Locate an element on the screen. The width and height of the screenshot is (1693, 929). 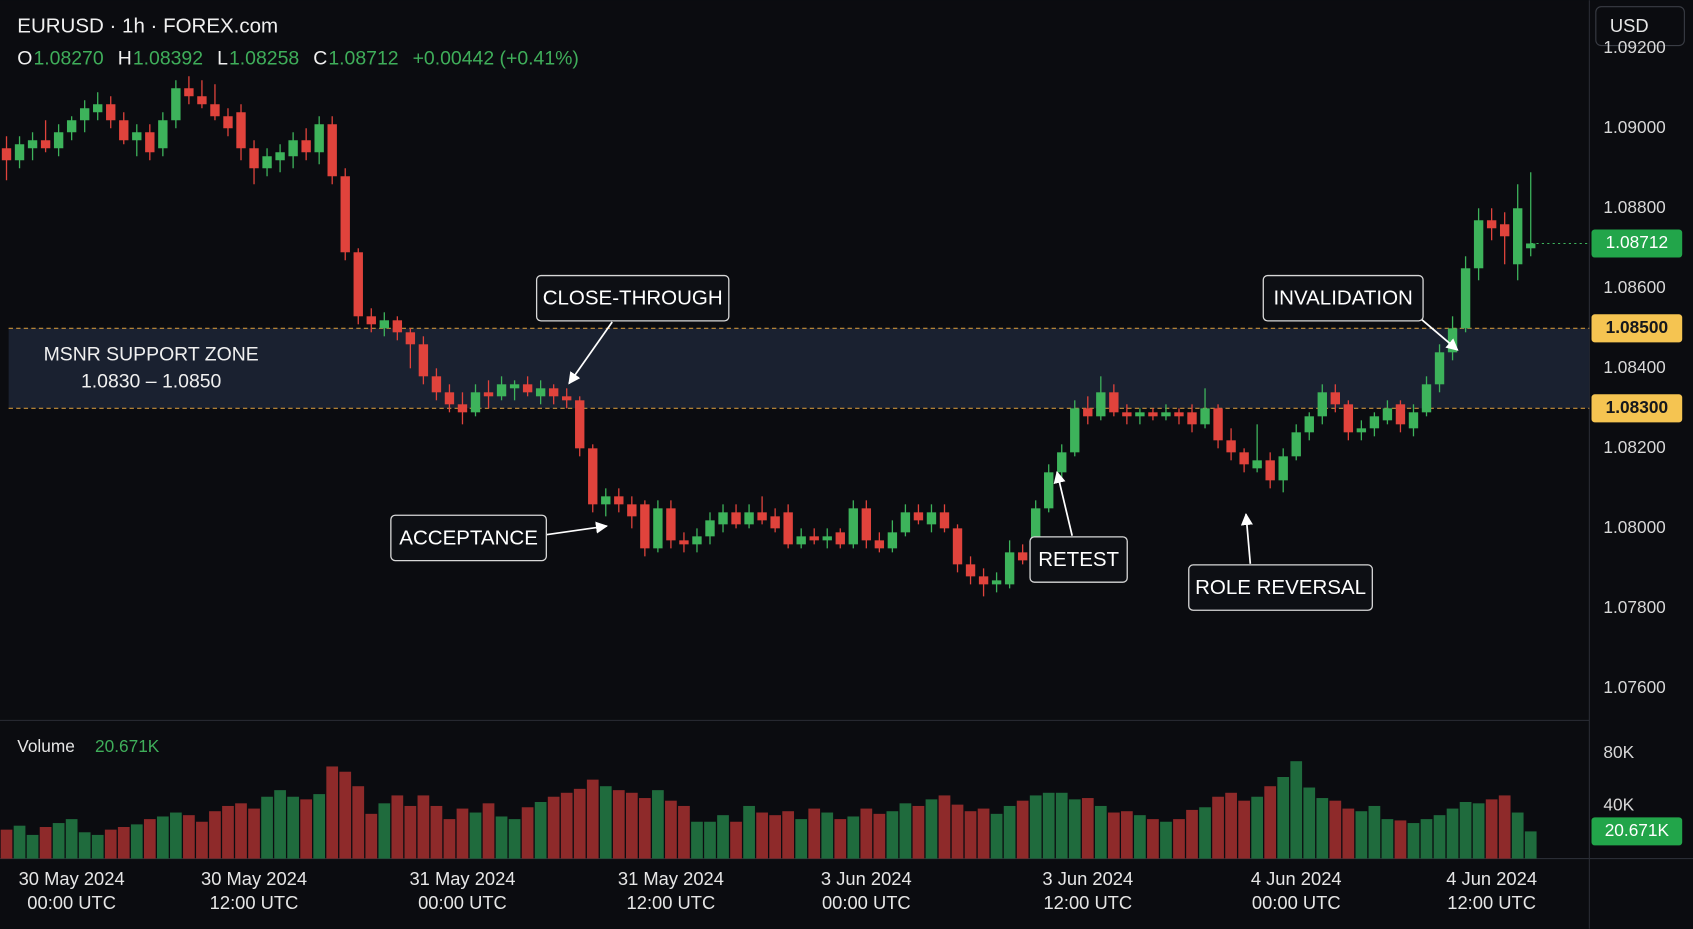
zone-price-marker is located at coordinates (1637, 408).